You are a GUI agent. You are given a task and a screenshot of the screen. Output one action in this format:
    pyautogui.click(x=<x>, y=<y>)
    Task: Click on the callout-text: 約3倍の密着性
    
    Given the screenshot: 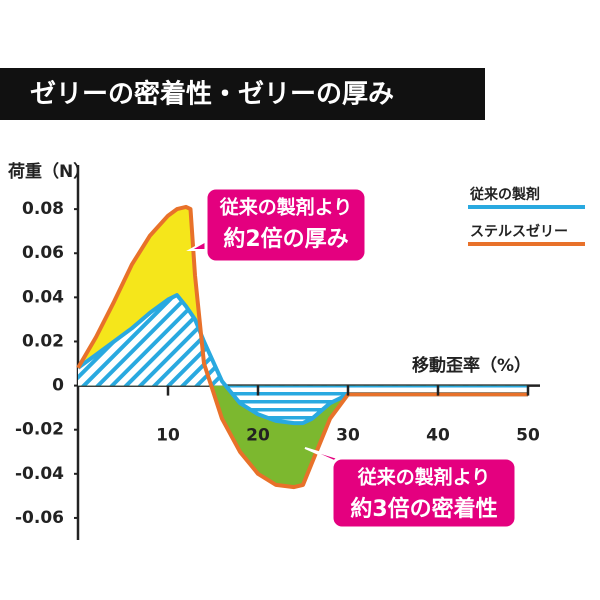 What is the action you would take?
    pyautogui.click(x=423, y=509)
    